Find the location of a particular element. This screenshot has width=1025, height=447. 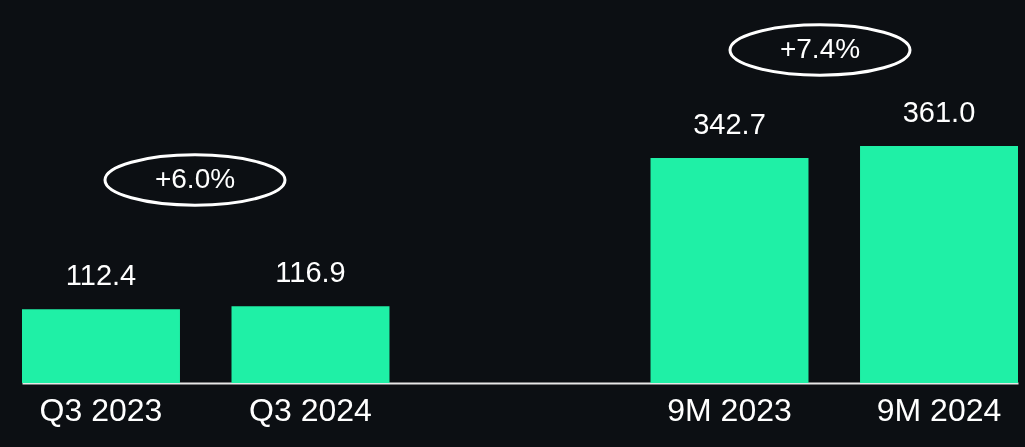

x-tick-label: Q3 2023 is located at coordinates (101, 409).